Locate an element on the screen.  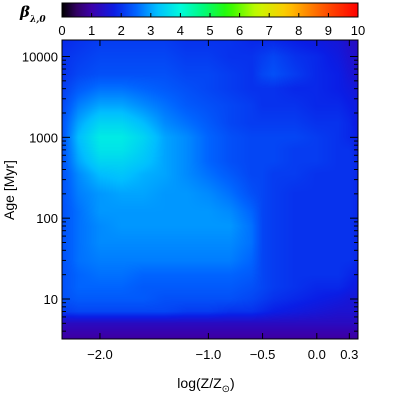
colorbar-tick-label: 5 is located at coordinates (209, 30).